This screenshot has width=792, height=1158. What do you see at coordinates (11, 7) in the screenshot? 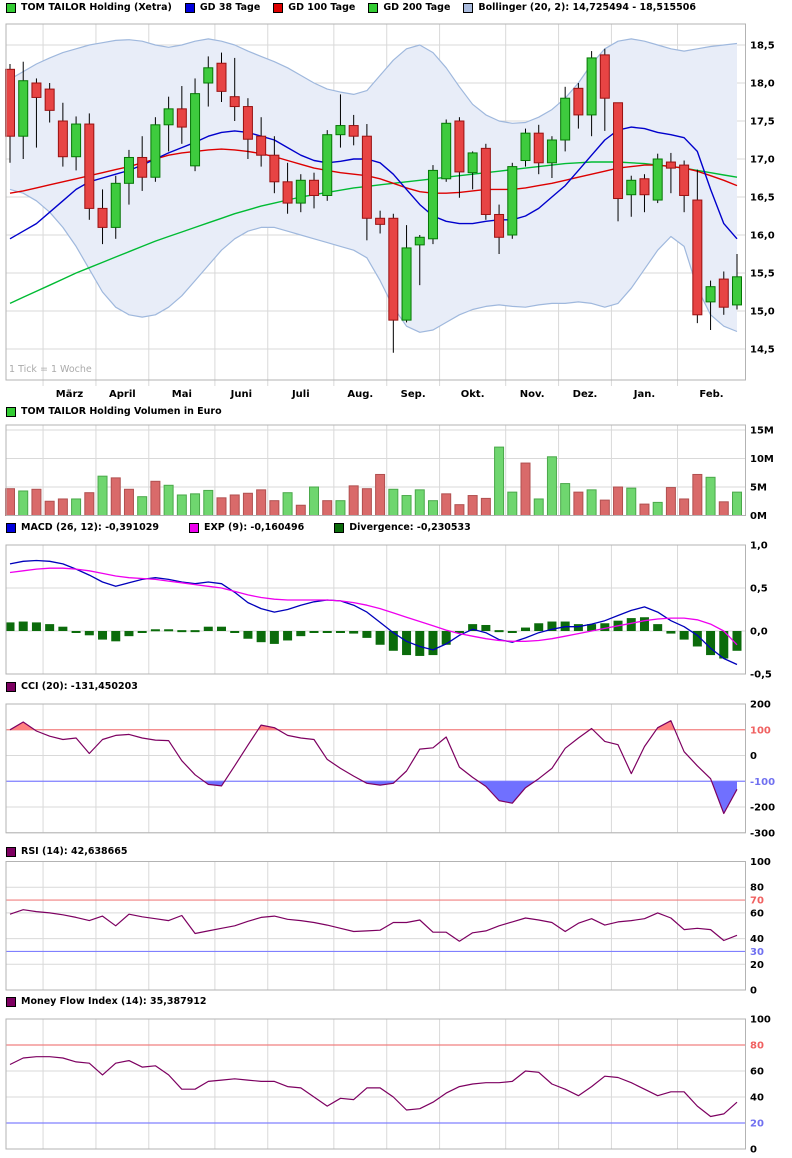
I see `stock-series-swatch-icon` at bounding box center [11, 7].